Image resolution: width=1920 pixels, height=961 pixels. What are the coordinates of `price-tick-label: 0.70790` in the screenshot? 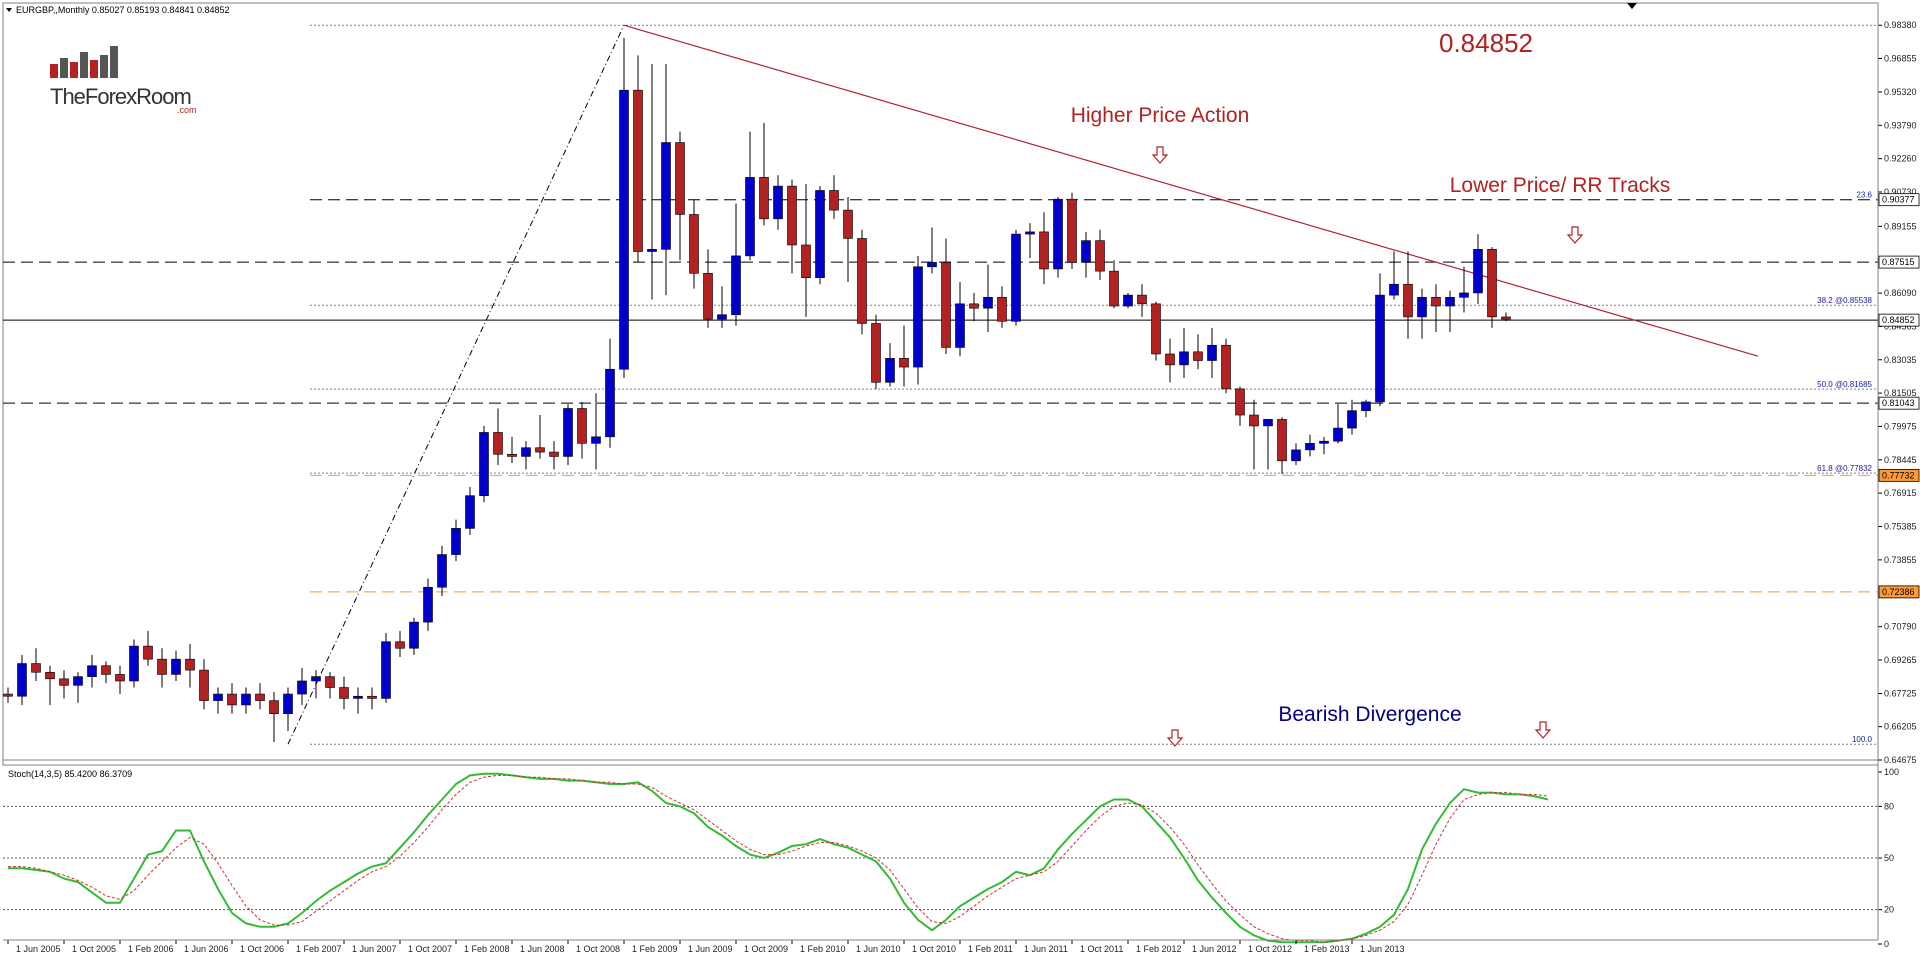 It's located at (1900, 627).